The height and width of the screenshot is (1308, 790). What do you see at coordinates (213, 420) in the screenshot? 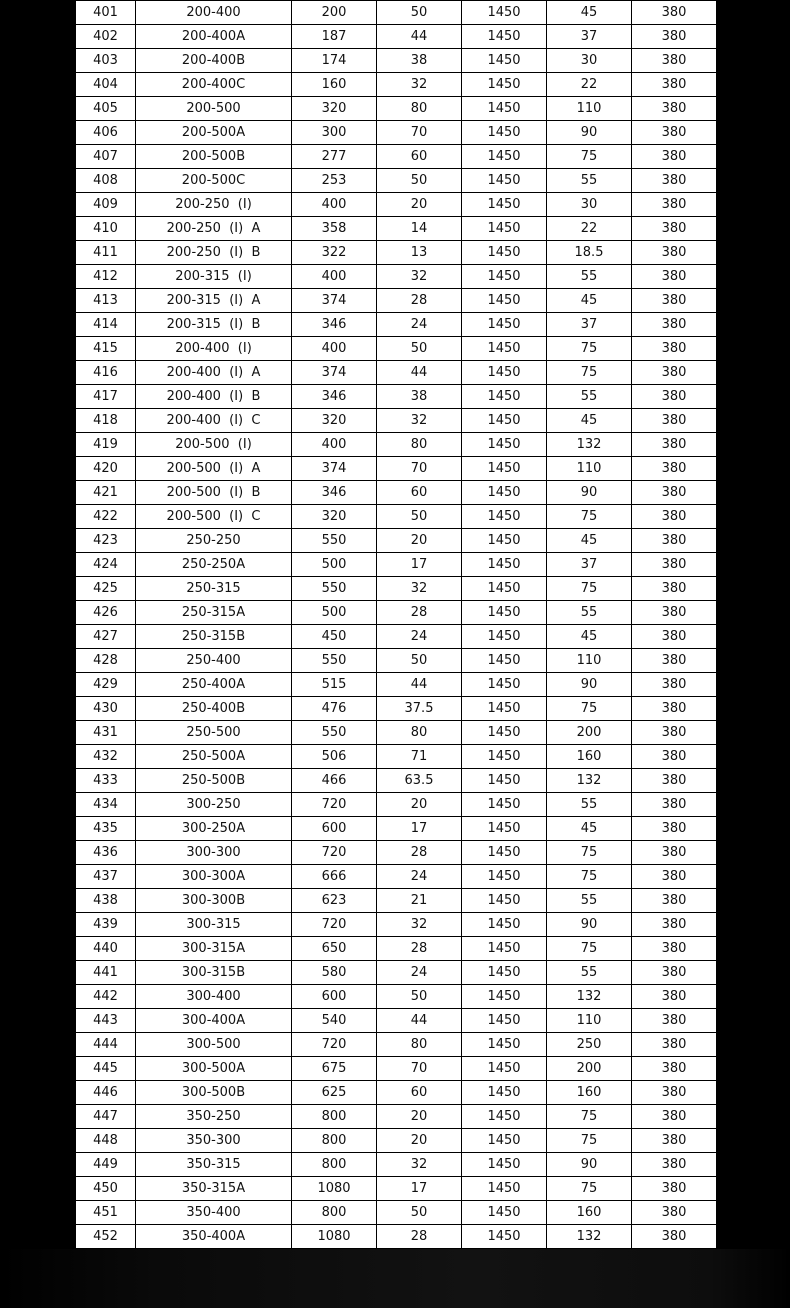
I see `cell-model: 200-400 (I) C` at bounding box center [213, 420].